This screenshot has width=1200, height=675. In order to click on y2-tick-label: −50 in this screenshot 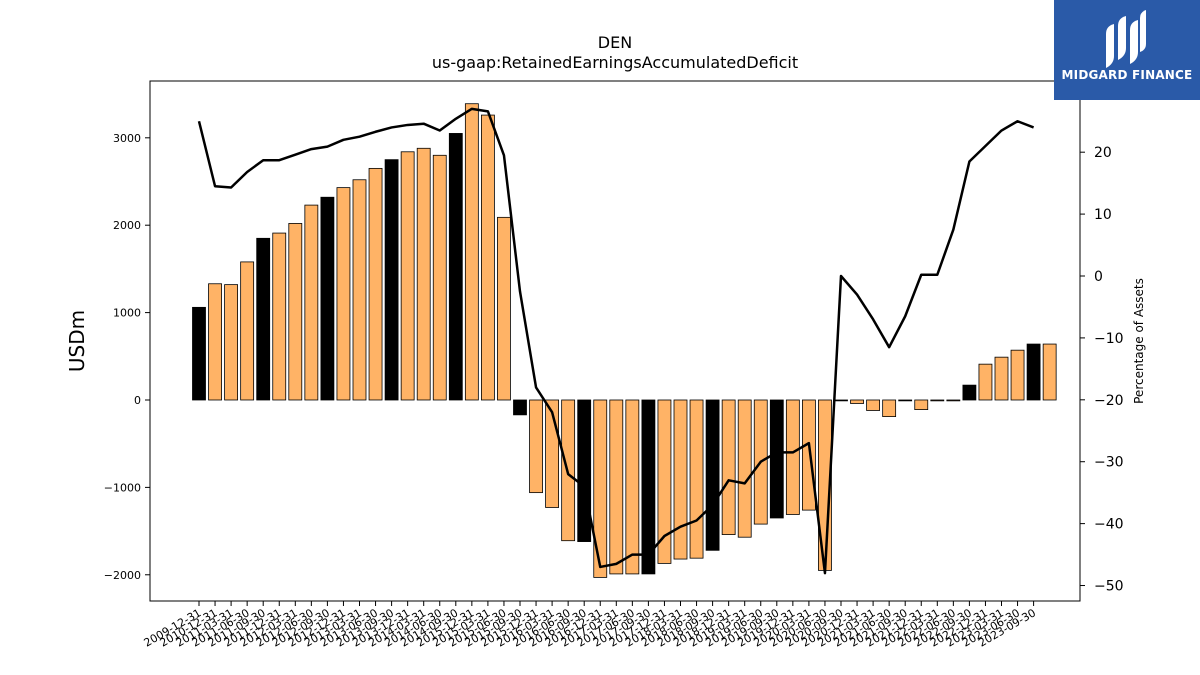, I will do `click(1109, 587)`.